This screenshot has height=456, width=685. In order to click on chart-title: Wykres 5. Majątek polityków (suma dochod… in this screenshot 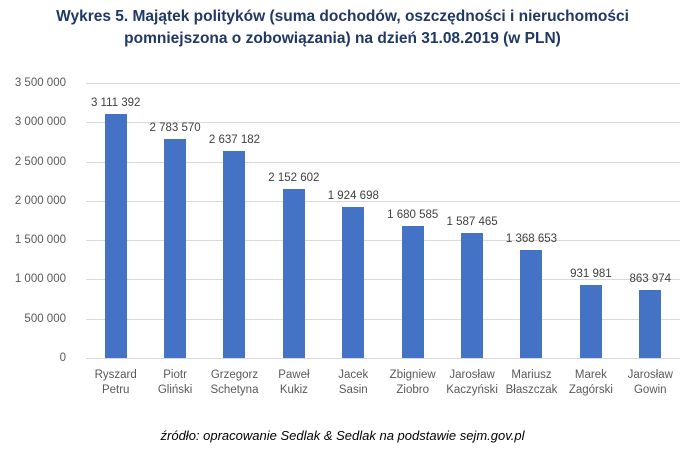, I will do `click(342, 28)`.